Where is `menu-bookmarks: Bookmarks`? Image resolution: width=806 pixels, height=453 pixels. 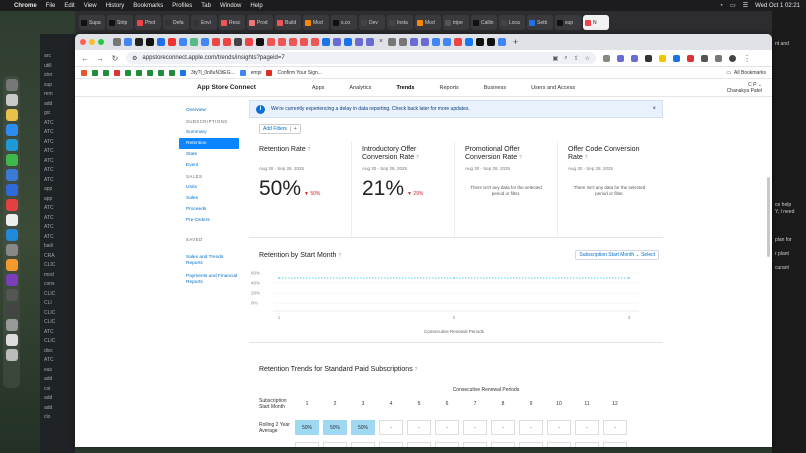
menu-bookmarks: Bookmarks is located at coordinates (148, 5).